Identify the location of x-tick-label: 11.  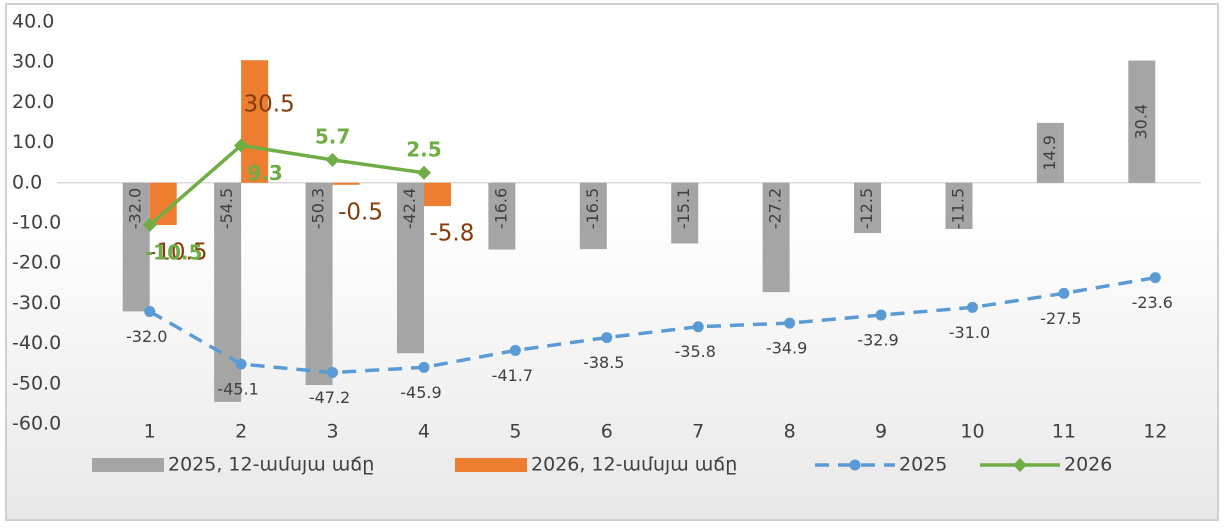
(1064, 432).